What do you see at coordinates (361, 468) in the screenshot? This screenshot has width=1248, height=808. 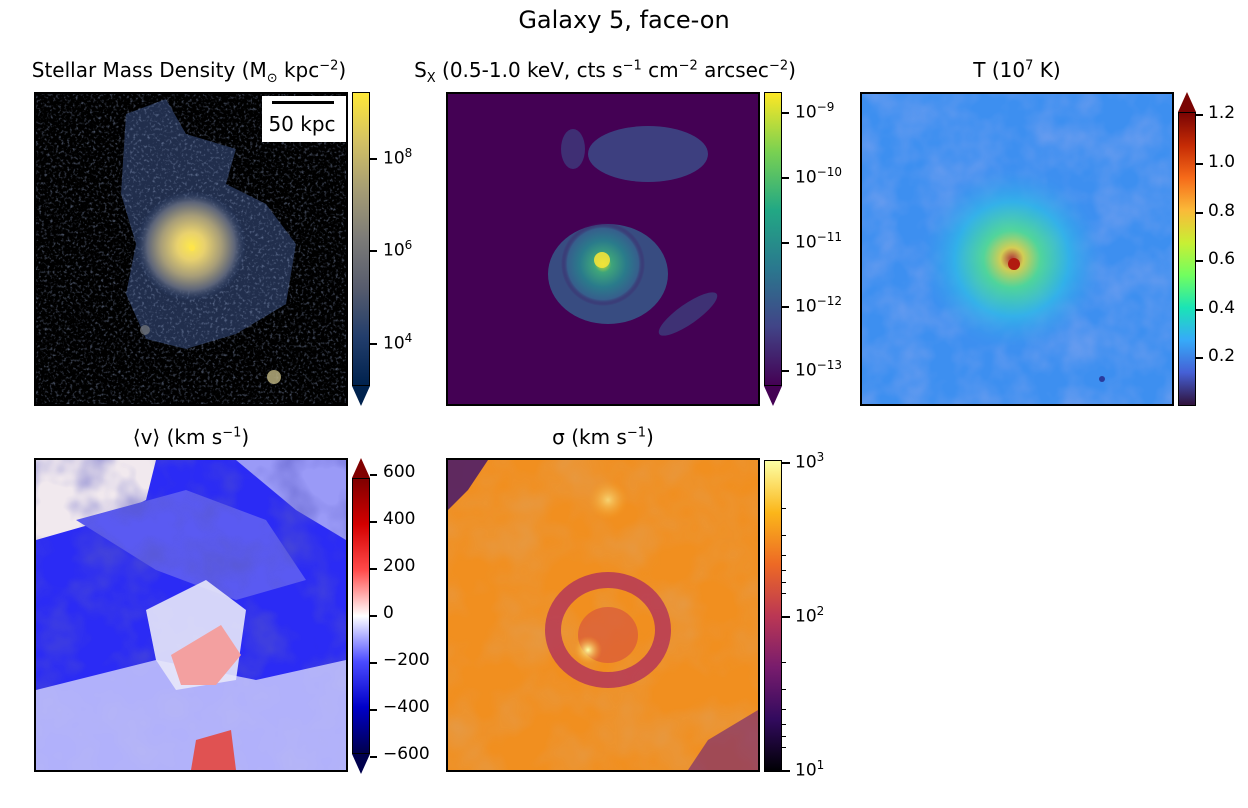 I see `velocity-colorbar-extend-max` at bounding box center [361, 468].